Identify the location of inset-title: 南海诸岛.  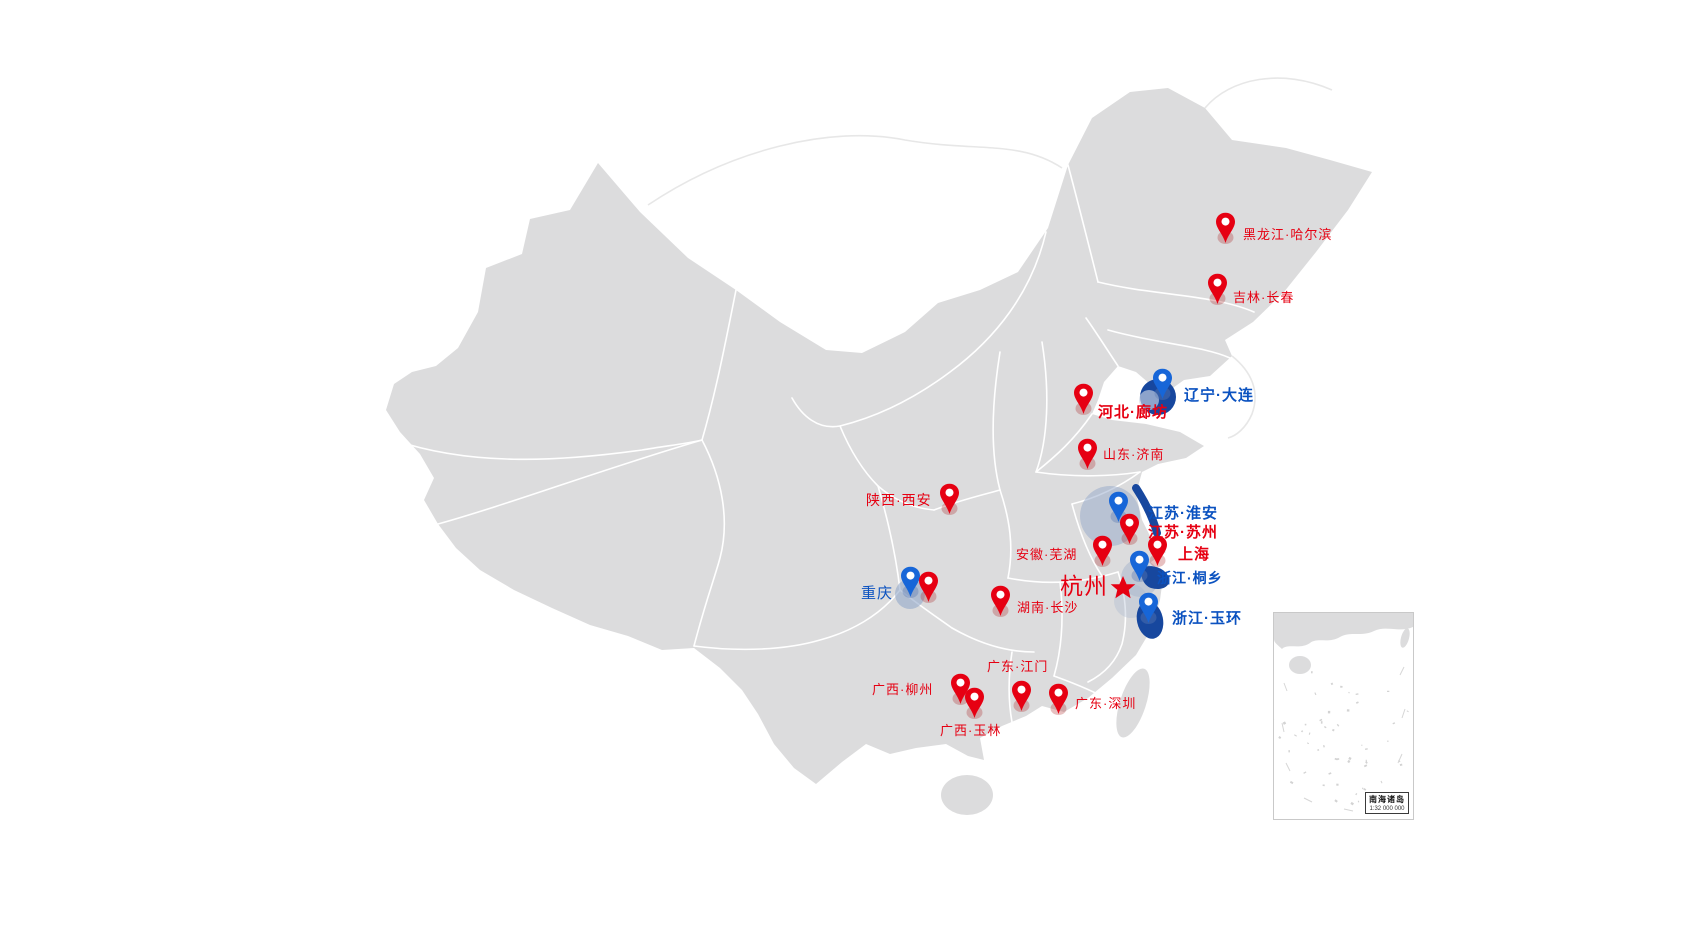
(1387, 799).